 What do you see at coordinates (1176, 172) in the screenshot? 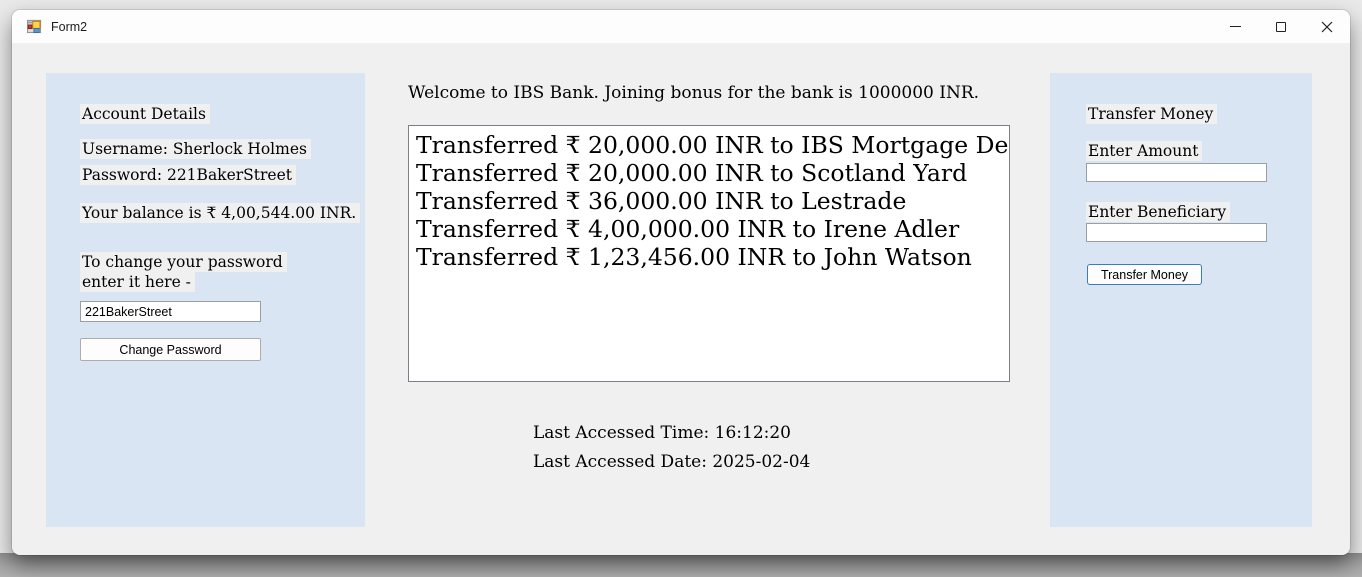
I see `amount-input` at bounding box center [1176, 172].